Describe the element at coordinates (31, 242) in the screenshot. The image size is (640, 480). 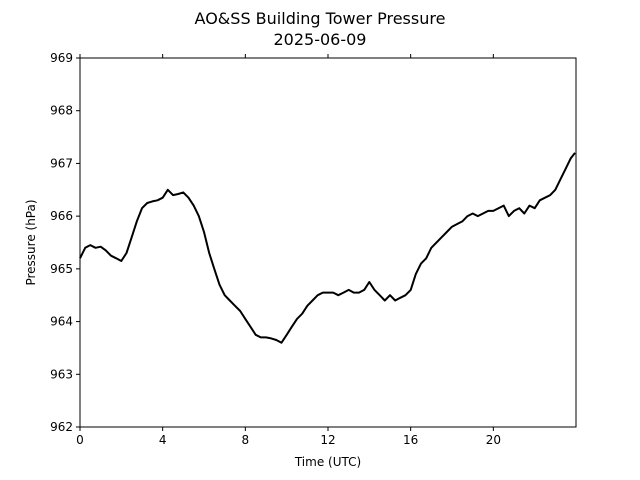
I see `y-axis-label: Pressure (hPa)` at that location.